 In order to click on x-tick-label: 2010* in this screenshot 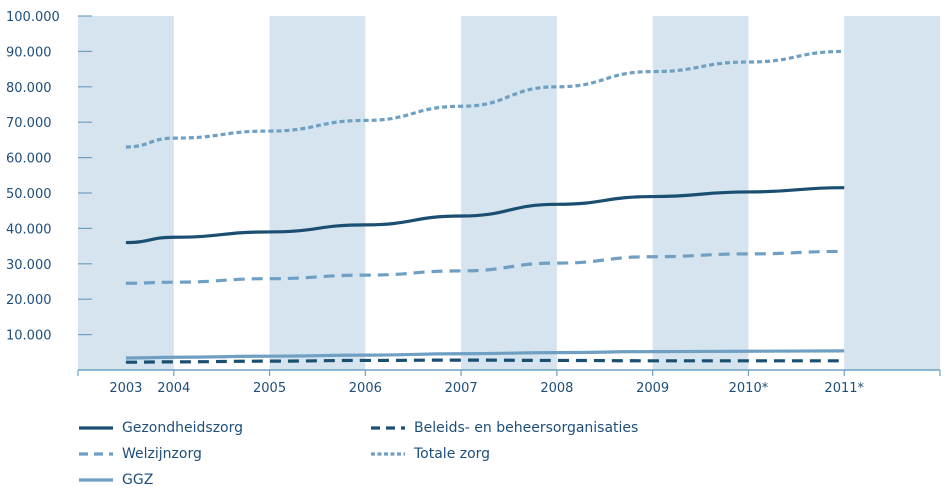, I will do `click(749, 388)`.